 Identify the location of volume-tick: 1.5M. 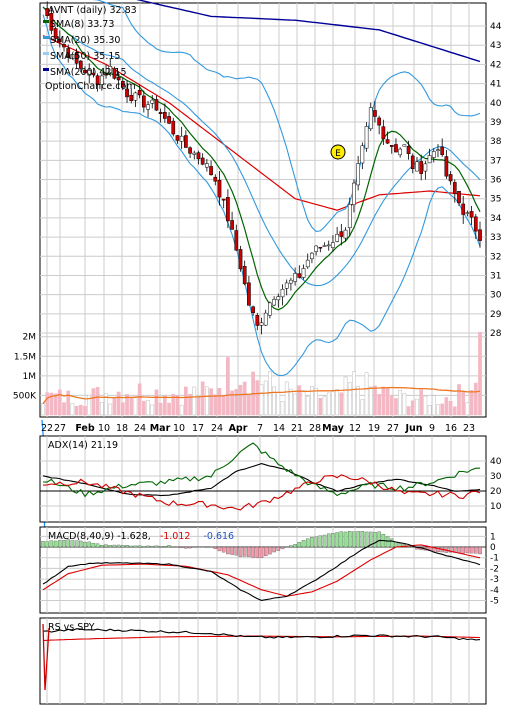
(25, 357).